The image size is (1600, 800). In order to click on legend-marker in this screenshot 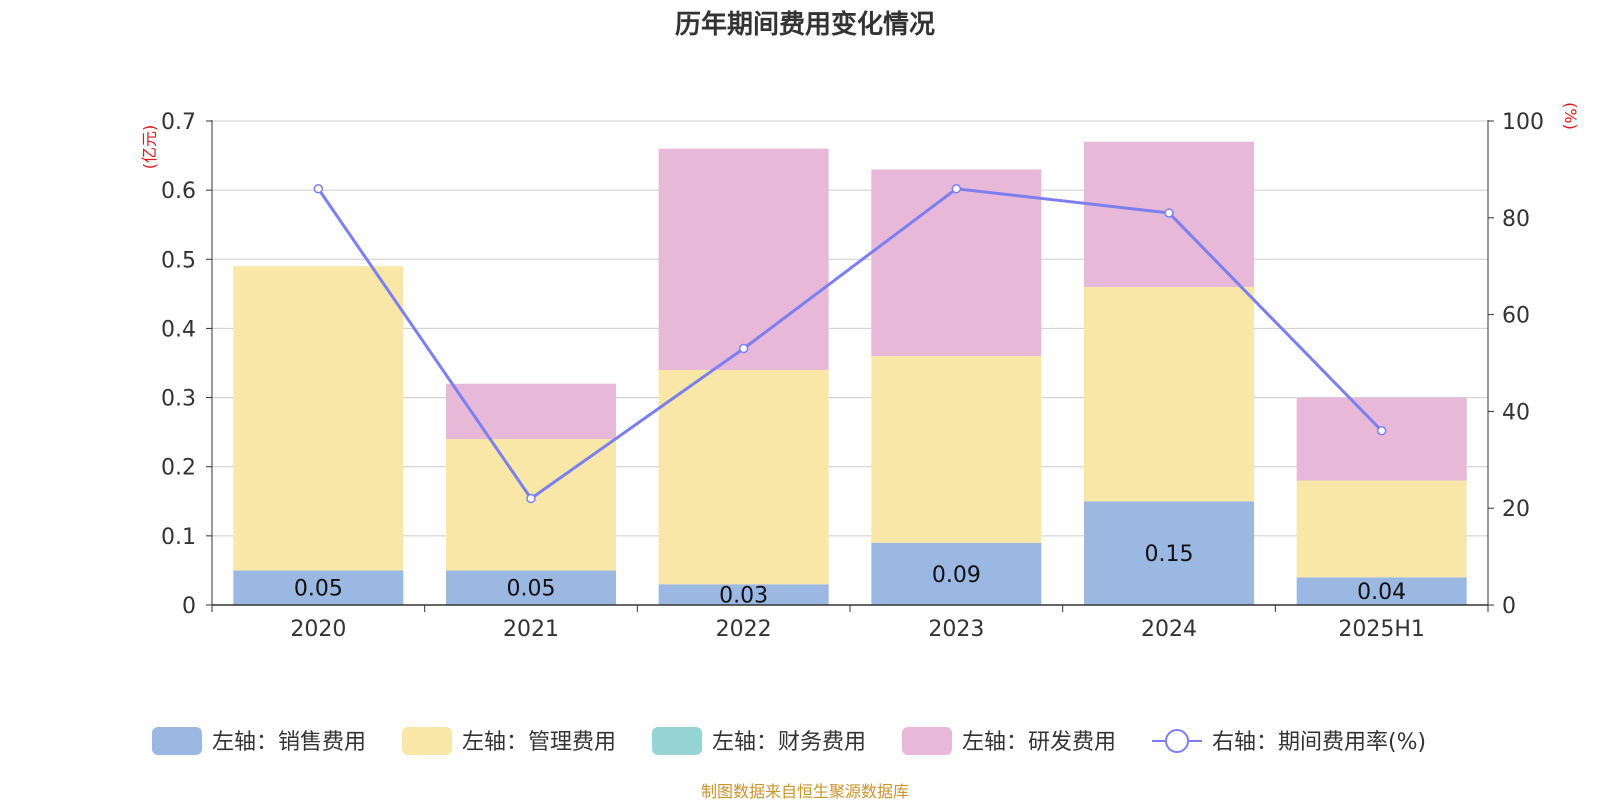, I will do `click(1177, 741)`.